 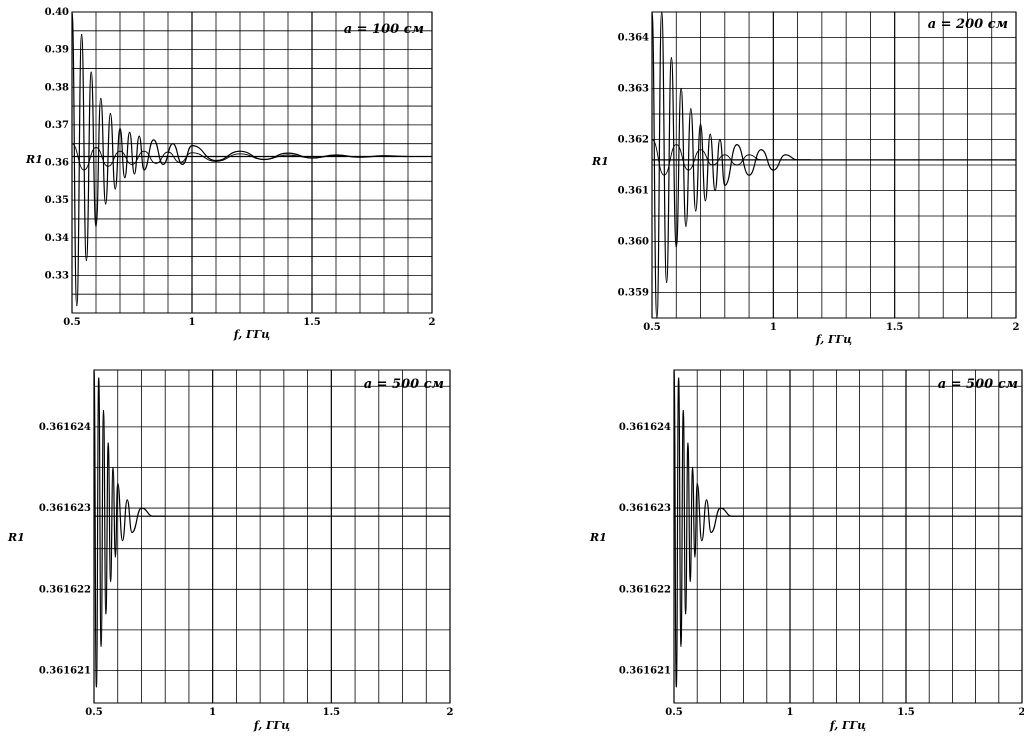 What do you see at coordinates (633, 38) in the screenshot?
I see `y-tick-label: 0.364` at bounding box center [633, 38].